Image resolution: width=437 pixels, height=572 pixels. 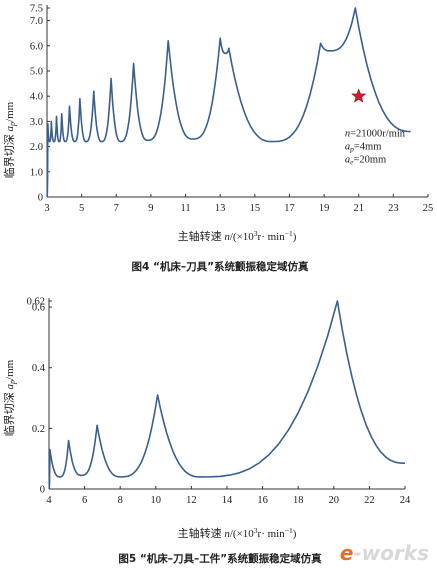 What do you see at coordinates (405, 500) in the screenshot?
I see `x-tick-label: 24` at bounding box center [405, 500].